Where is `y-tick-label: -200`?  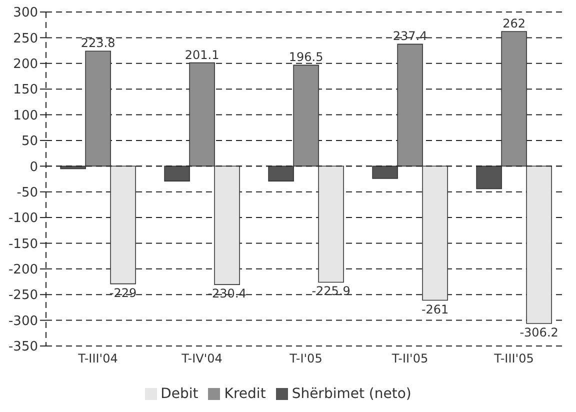 y-tick-label: -200 is located at coordinates (23, 270).